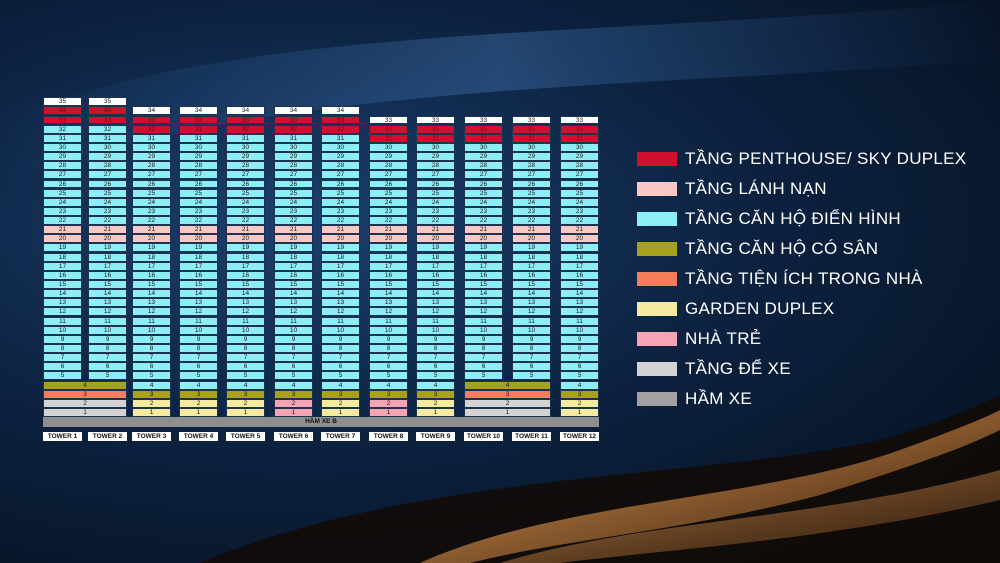 This screenshot has width=1000, height=563. I want to click on tower-label: TOWER 9, so click(435, 436).